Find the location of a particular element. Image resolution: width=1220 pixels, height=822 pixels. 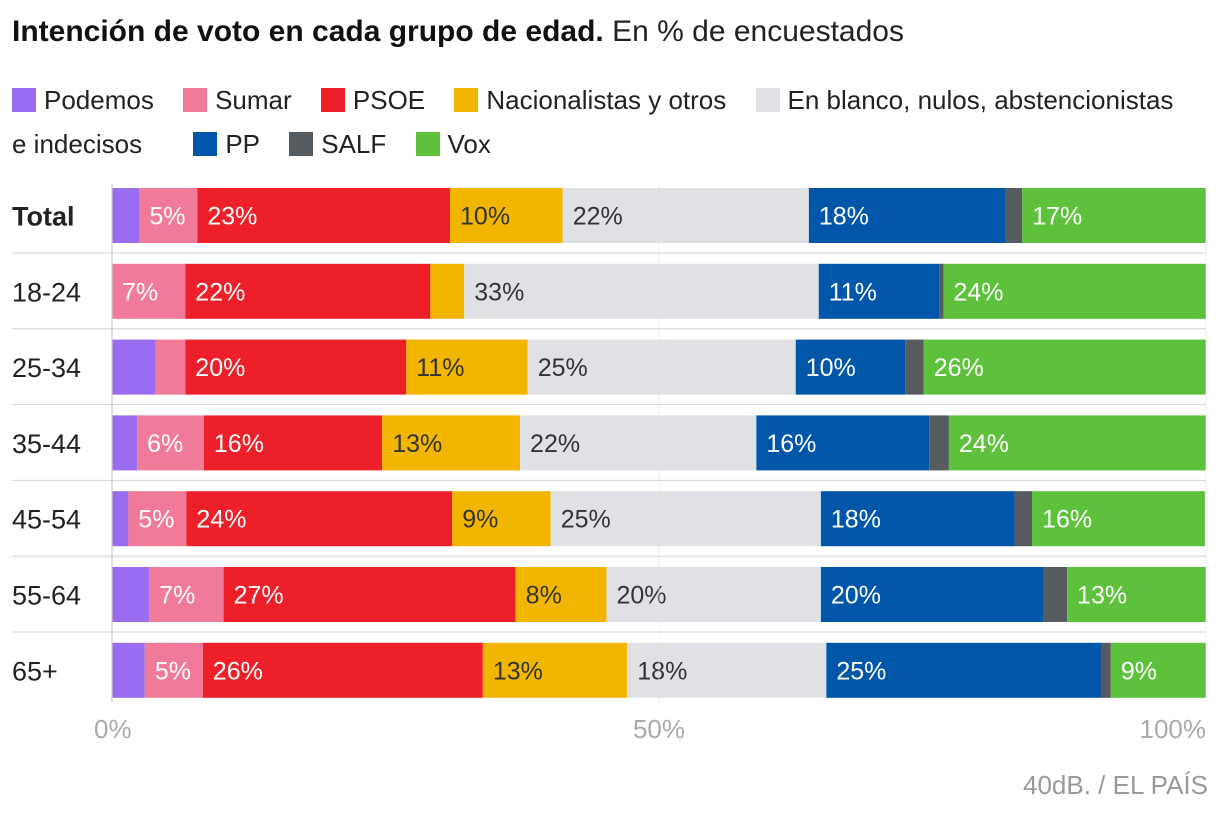

legend-label: Vox is located at coordinates (469, 144).